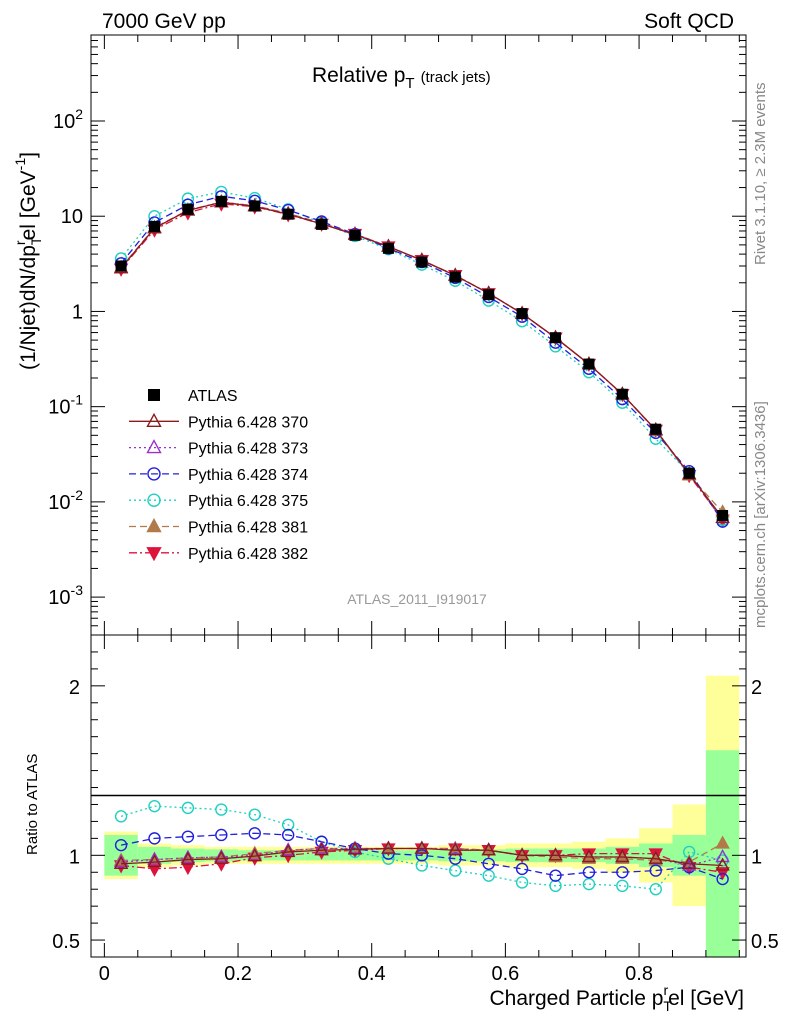  Describe the element at coordinates (756, 688) in the screenshot. I see `ratio-y-tick-label-right: 2` at that location.